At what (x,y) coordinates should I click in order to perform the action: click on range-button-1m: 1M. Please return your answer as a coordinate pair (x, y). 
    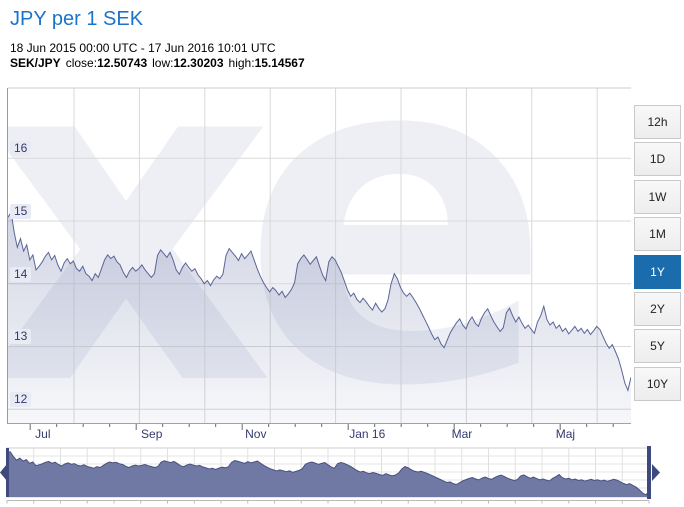
    Looking at the image, I should click on (657, 234).